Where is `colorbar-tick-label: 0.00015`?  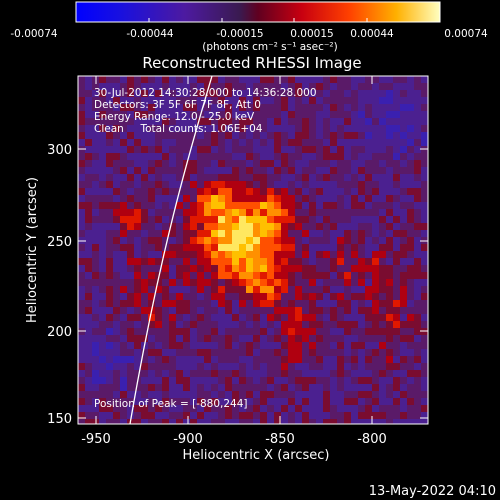
colorbar-tick-label: 0.00015 is located at coordinates (311, 34).